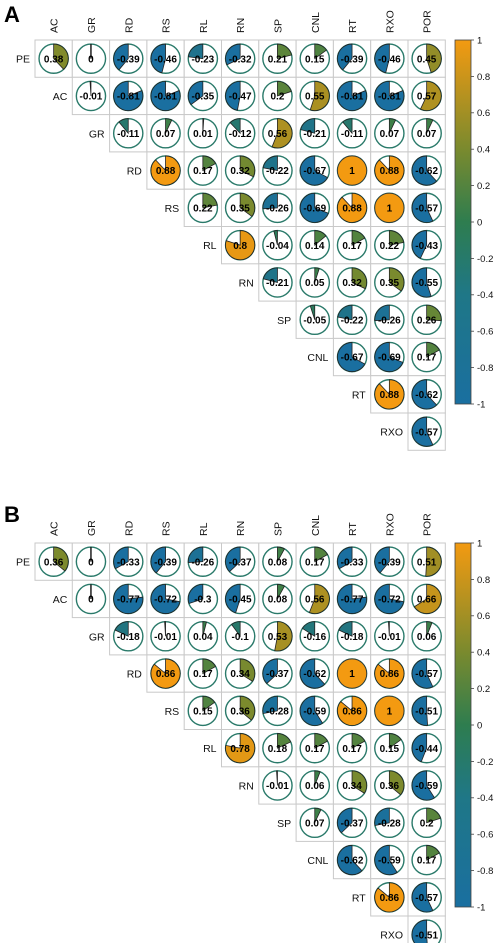 Image resolution: width=498 pixels, height=943 pixels. I want to click on heatmap-cell: 0.78, so click(240, 748).